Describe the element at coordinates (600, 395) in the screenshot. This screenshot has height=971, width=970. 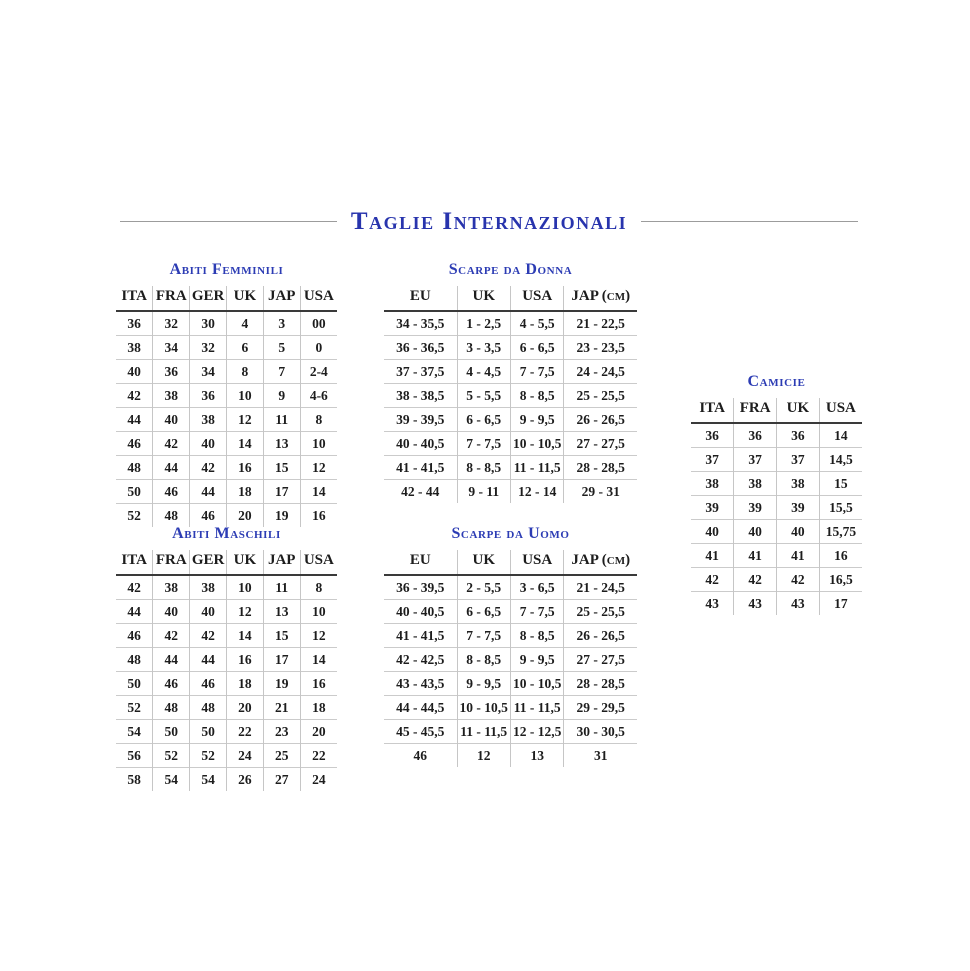
I see `size-cell: 25 - 25,5` at that location.